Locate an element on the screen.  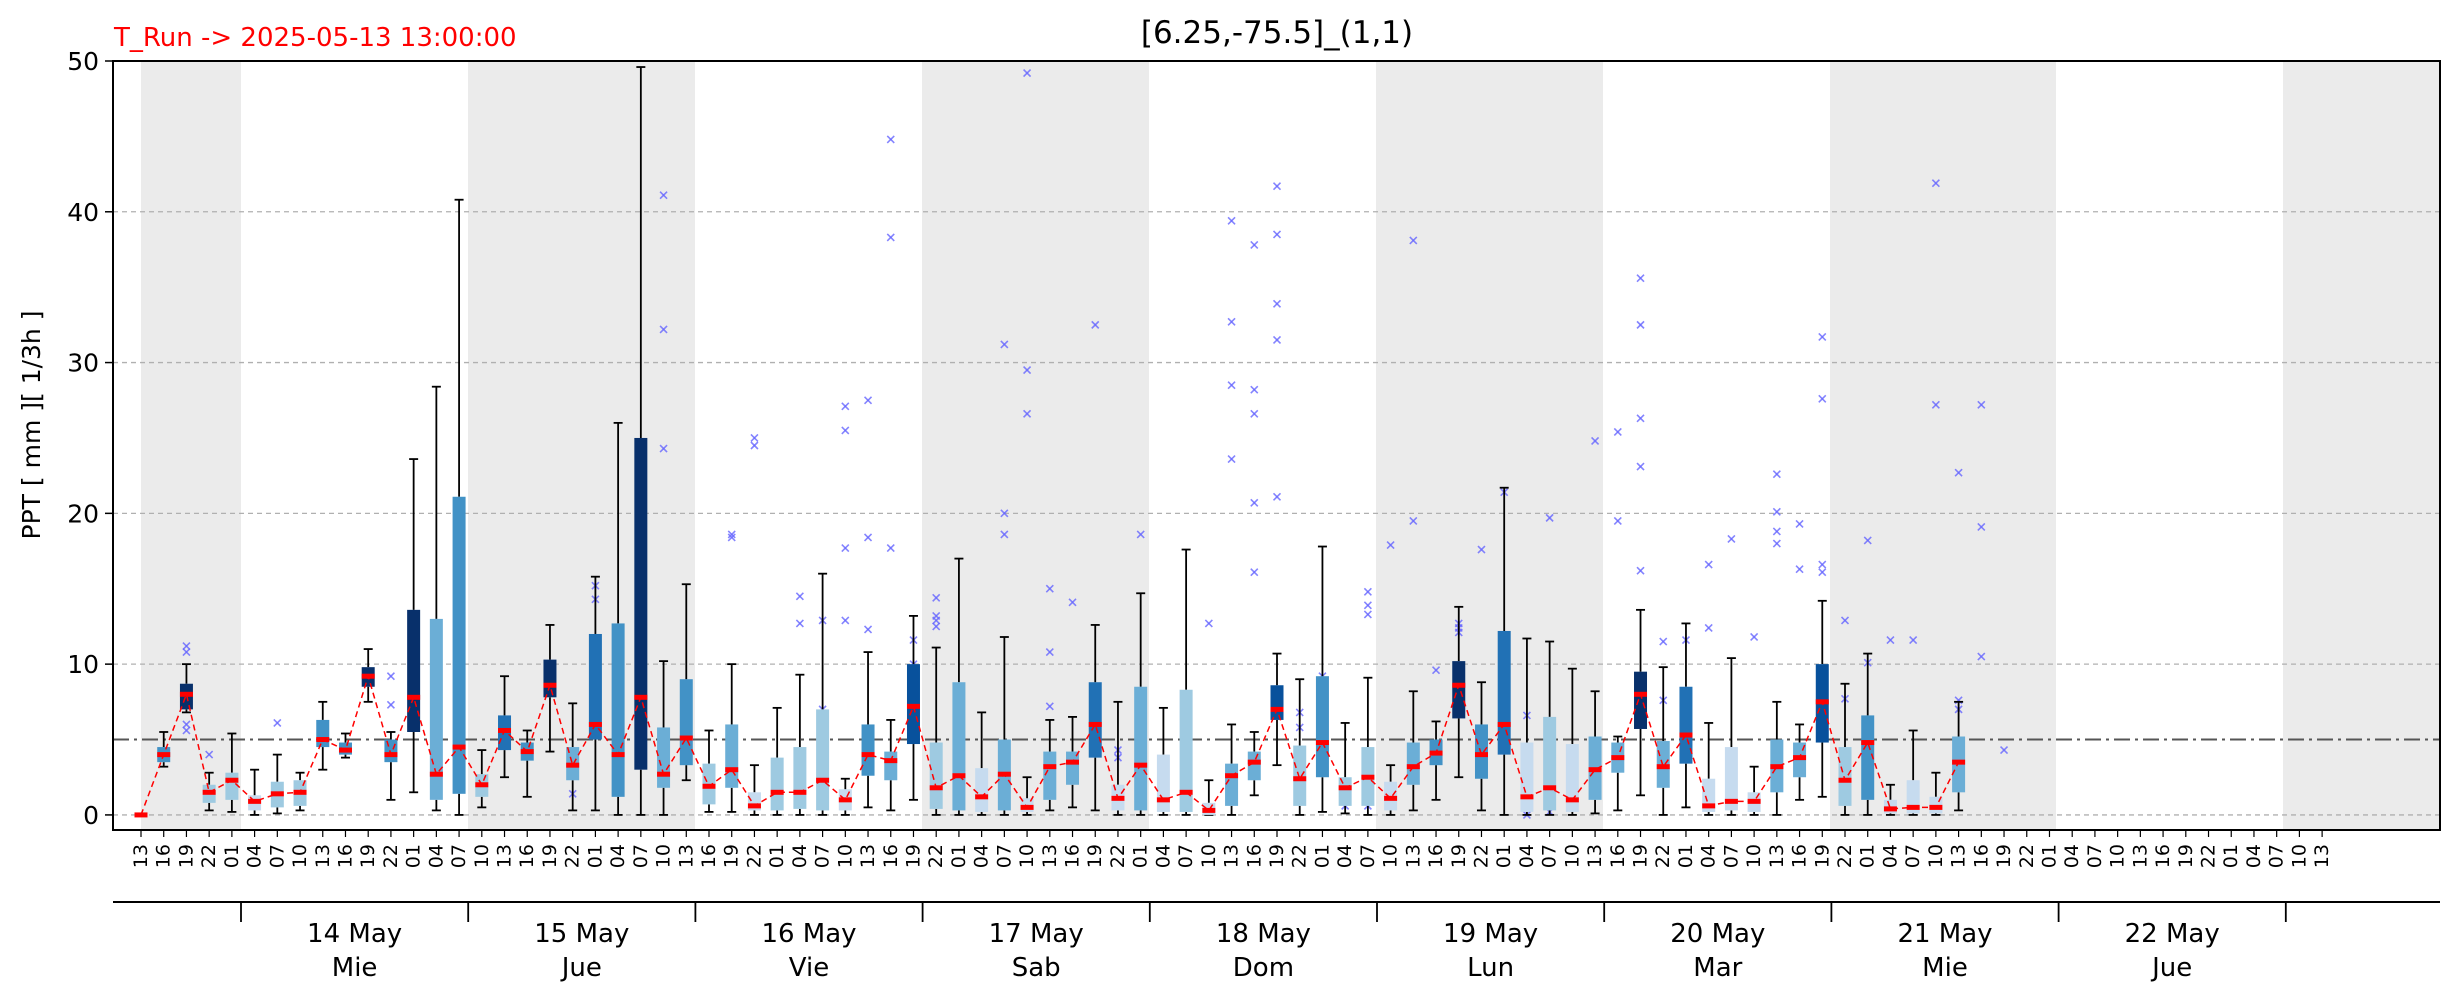
x-tick-label: 19 is located at coordinates (550, 856).